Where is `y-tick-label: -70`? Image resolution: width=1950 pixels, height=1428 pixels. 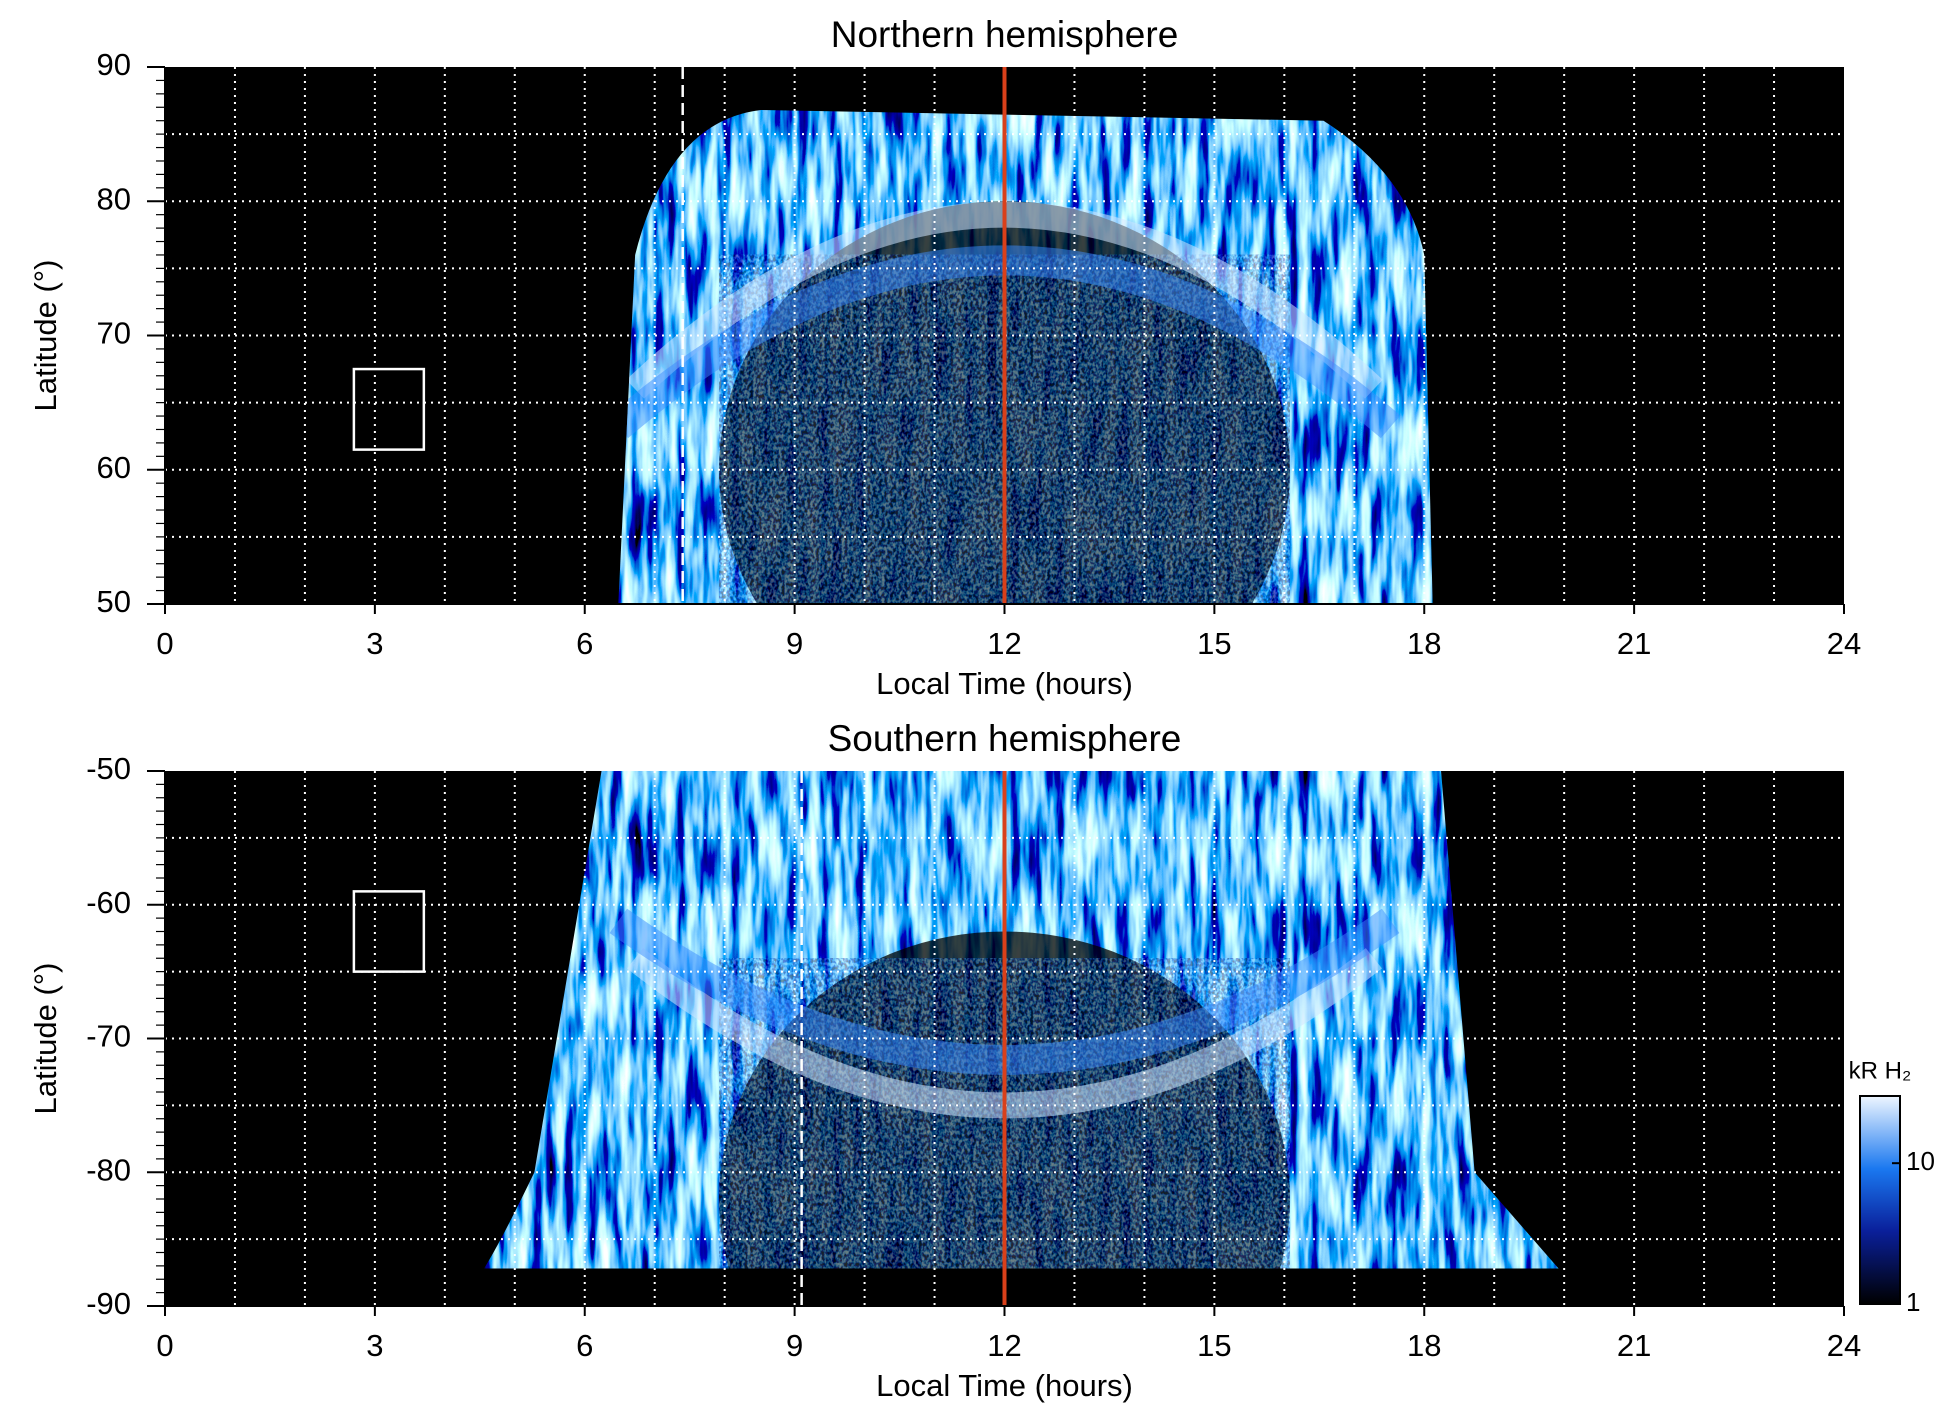 y-tick-label: -70 is located at coordinates (108, 1036).